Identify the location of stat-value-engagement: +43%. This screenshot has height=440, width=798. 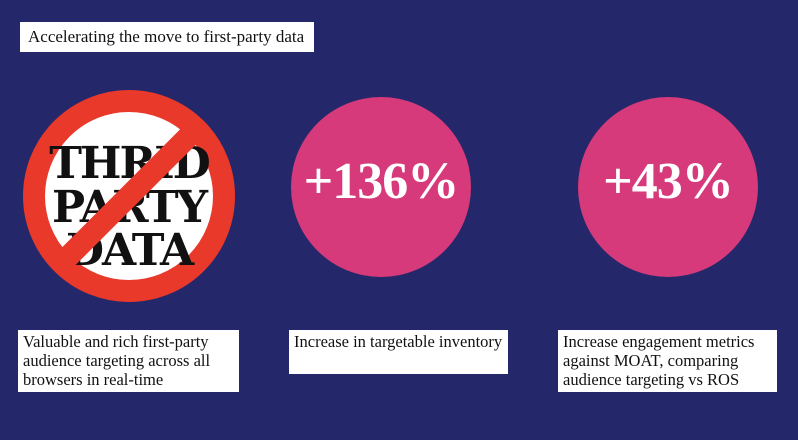
(668, 181).